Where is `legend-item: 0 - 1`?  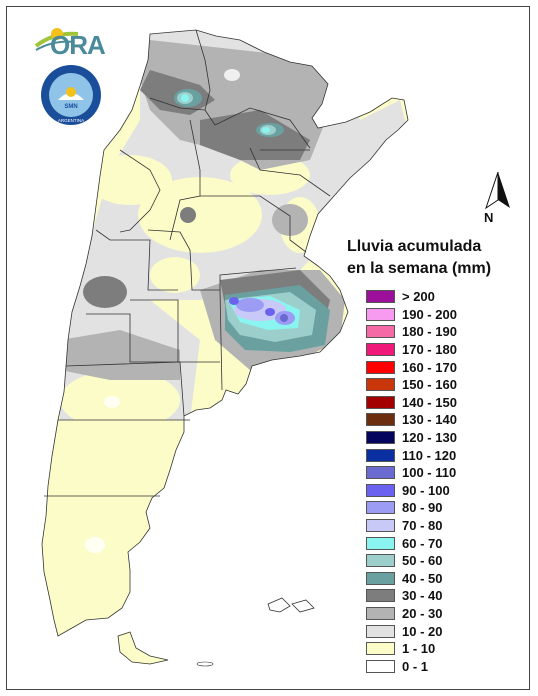 legend-item: 0 - 1 is located at coordinates (411, 666).